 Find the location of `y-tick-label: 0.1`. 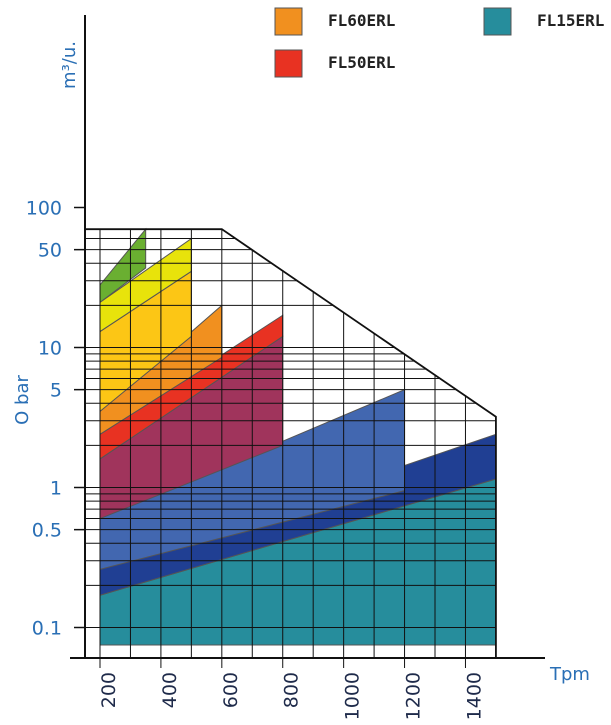

y-tick-label: 0.1 is located at coordinates (47, 629).